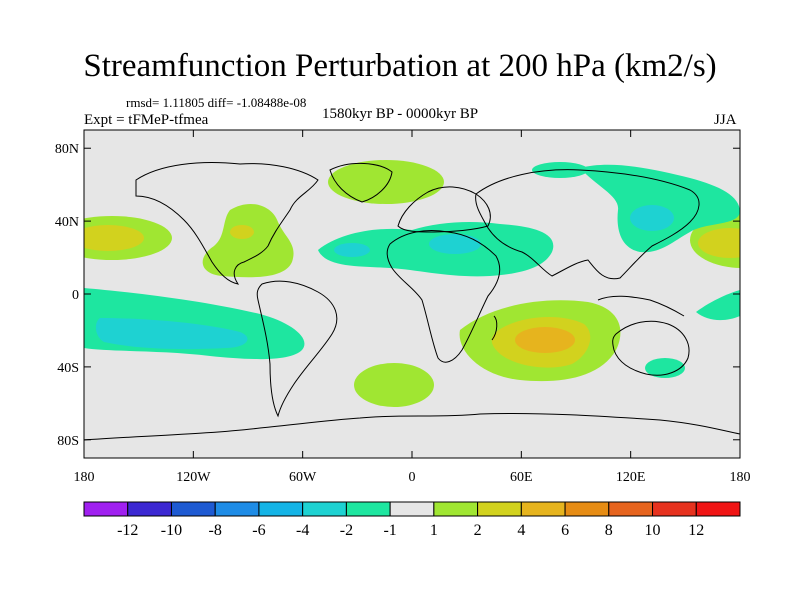 Image resolution: width=800 pixels, height=600 pixels. Describe the element at coordinates (361, 182) in the screenshot. I see `coastline-greenland` at that location.